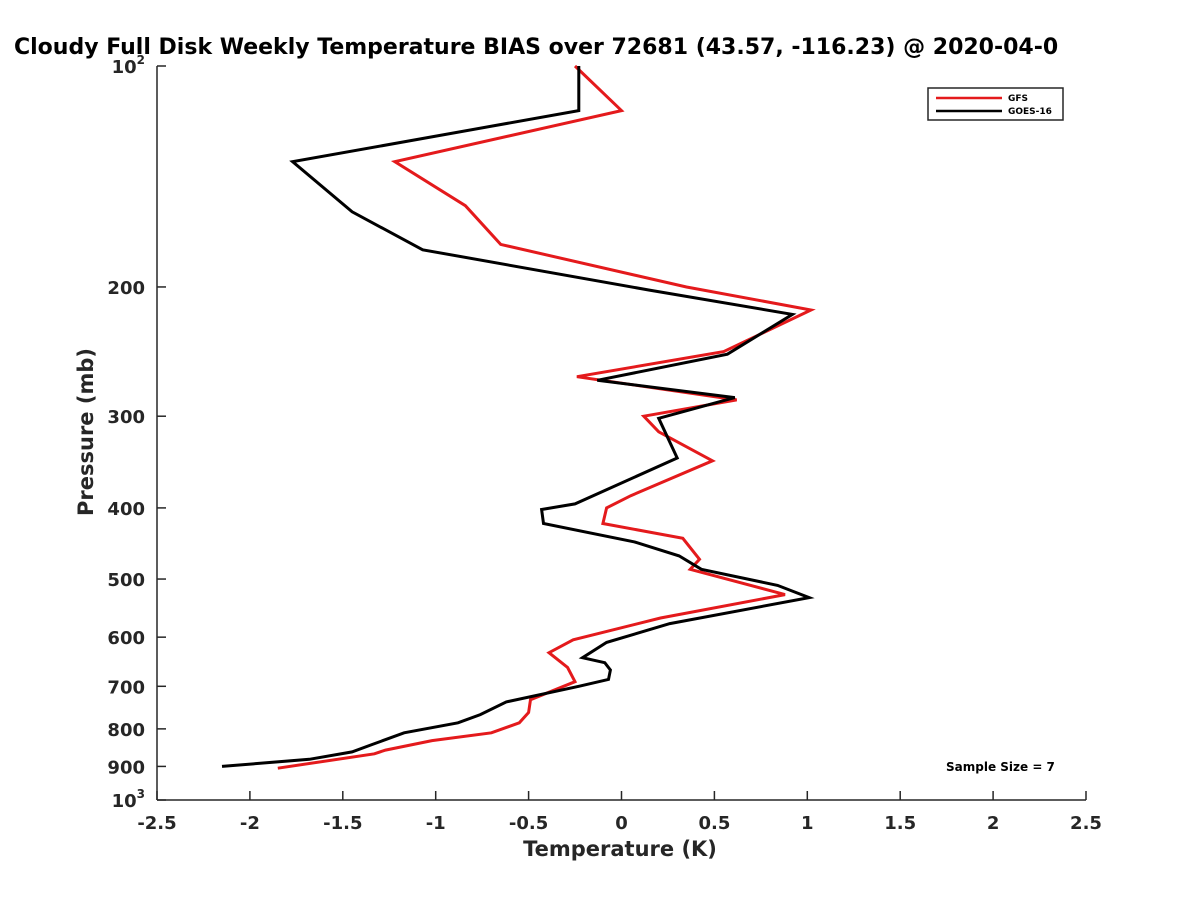  What do you see at coordinates (126, 417) in the screenshot?
I see `y-tick-label: 300` at bounding box center [126, 417].